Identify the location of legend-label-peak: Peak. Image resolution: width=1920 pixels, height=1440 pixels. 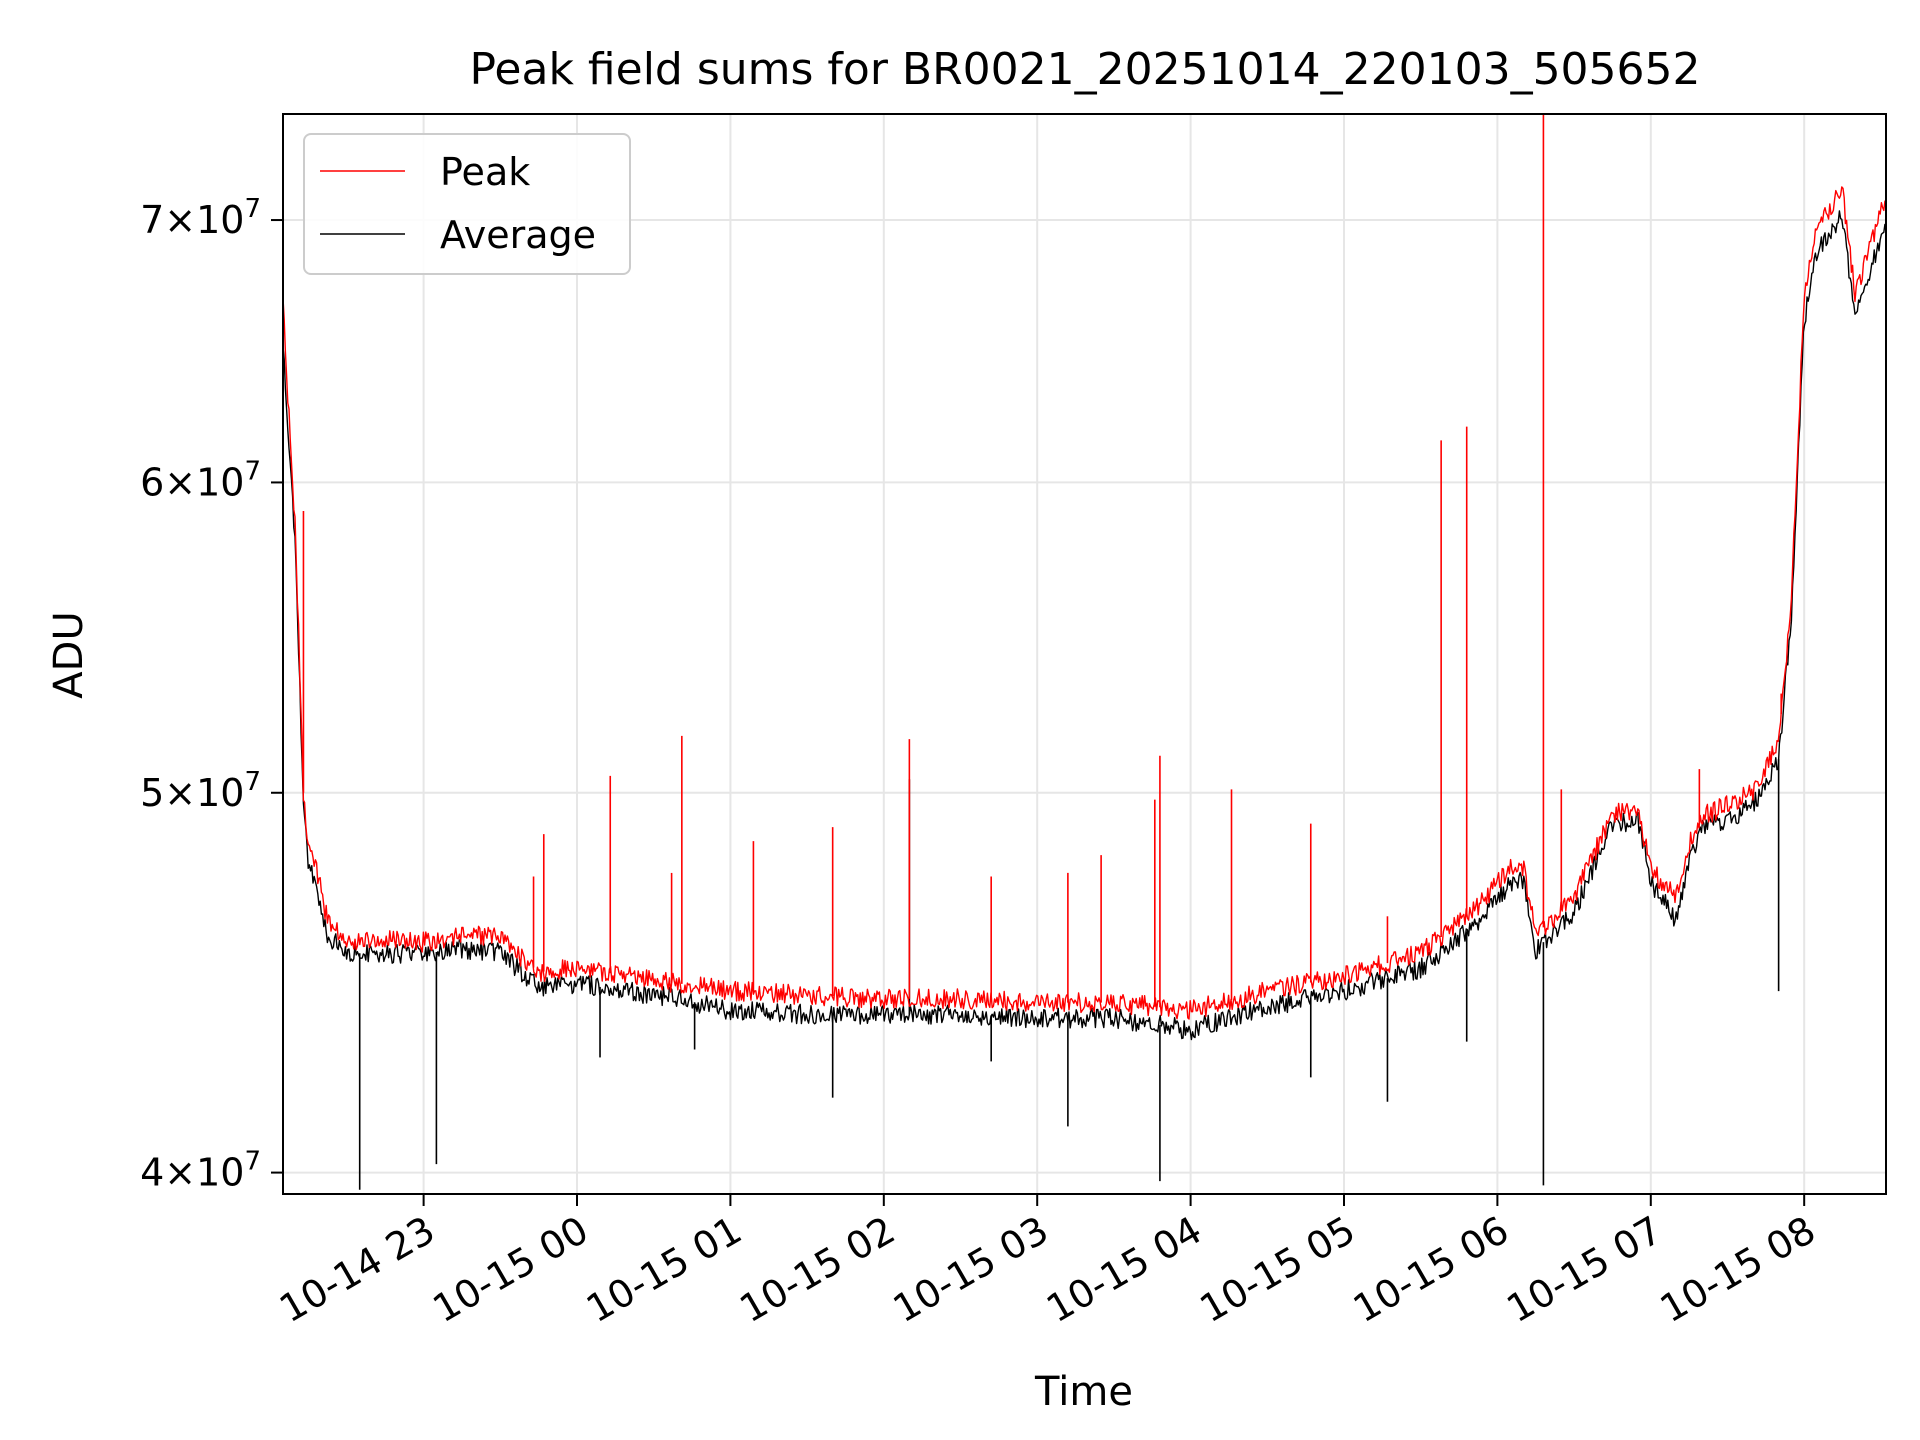
(485, 172).